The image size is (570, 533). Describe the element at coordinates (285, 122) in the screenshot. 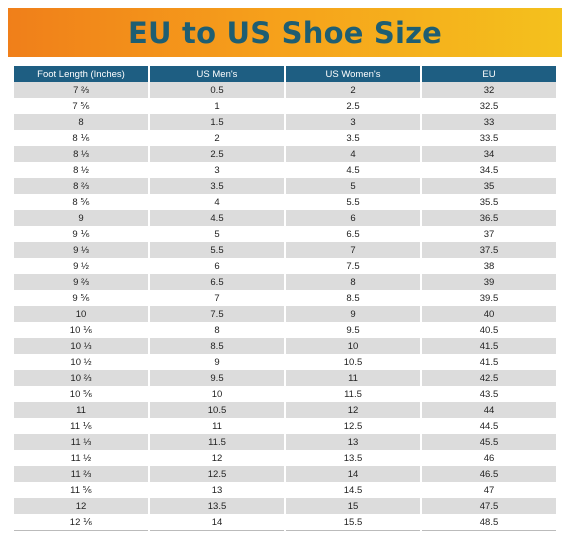

I see `table-row: 8 1.5 3 33` at that location.